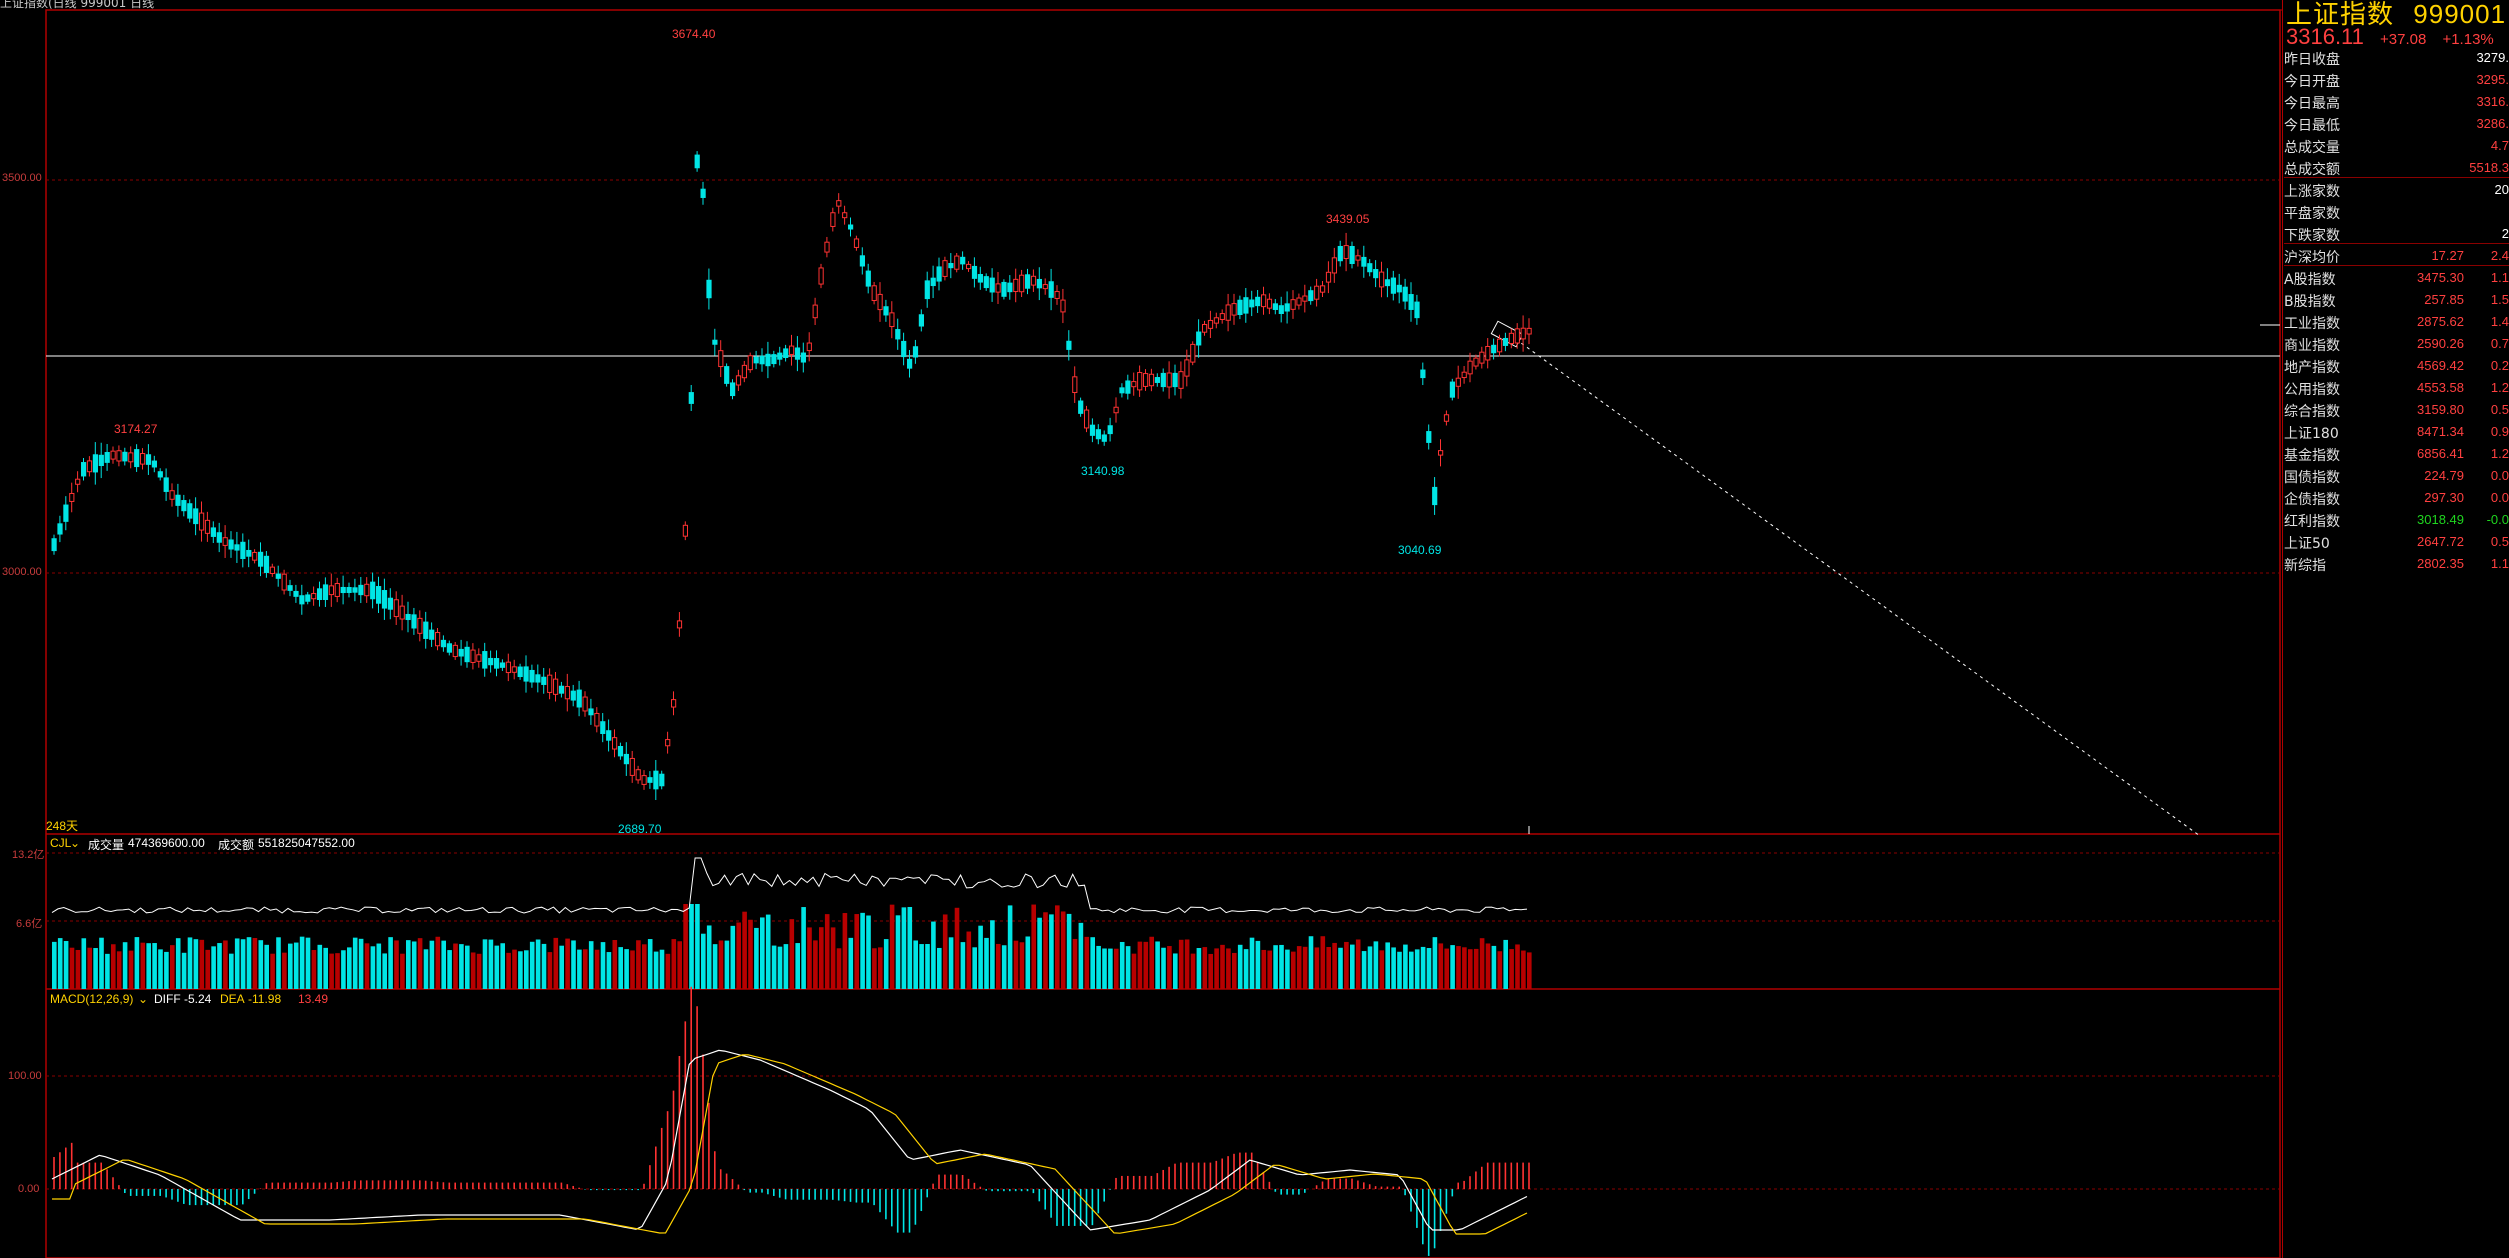 The image size is (2509, 1258). I want to click on stat-row: 今日开盘 3295., so click(2396, 80).